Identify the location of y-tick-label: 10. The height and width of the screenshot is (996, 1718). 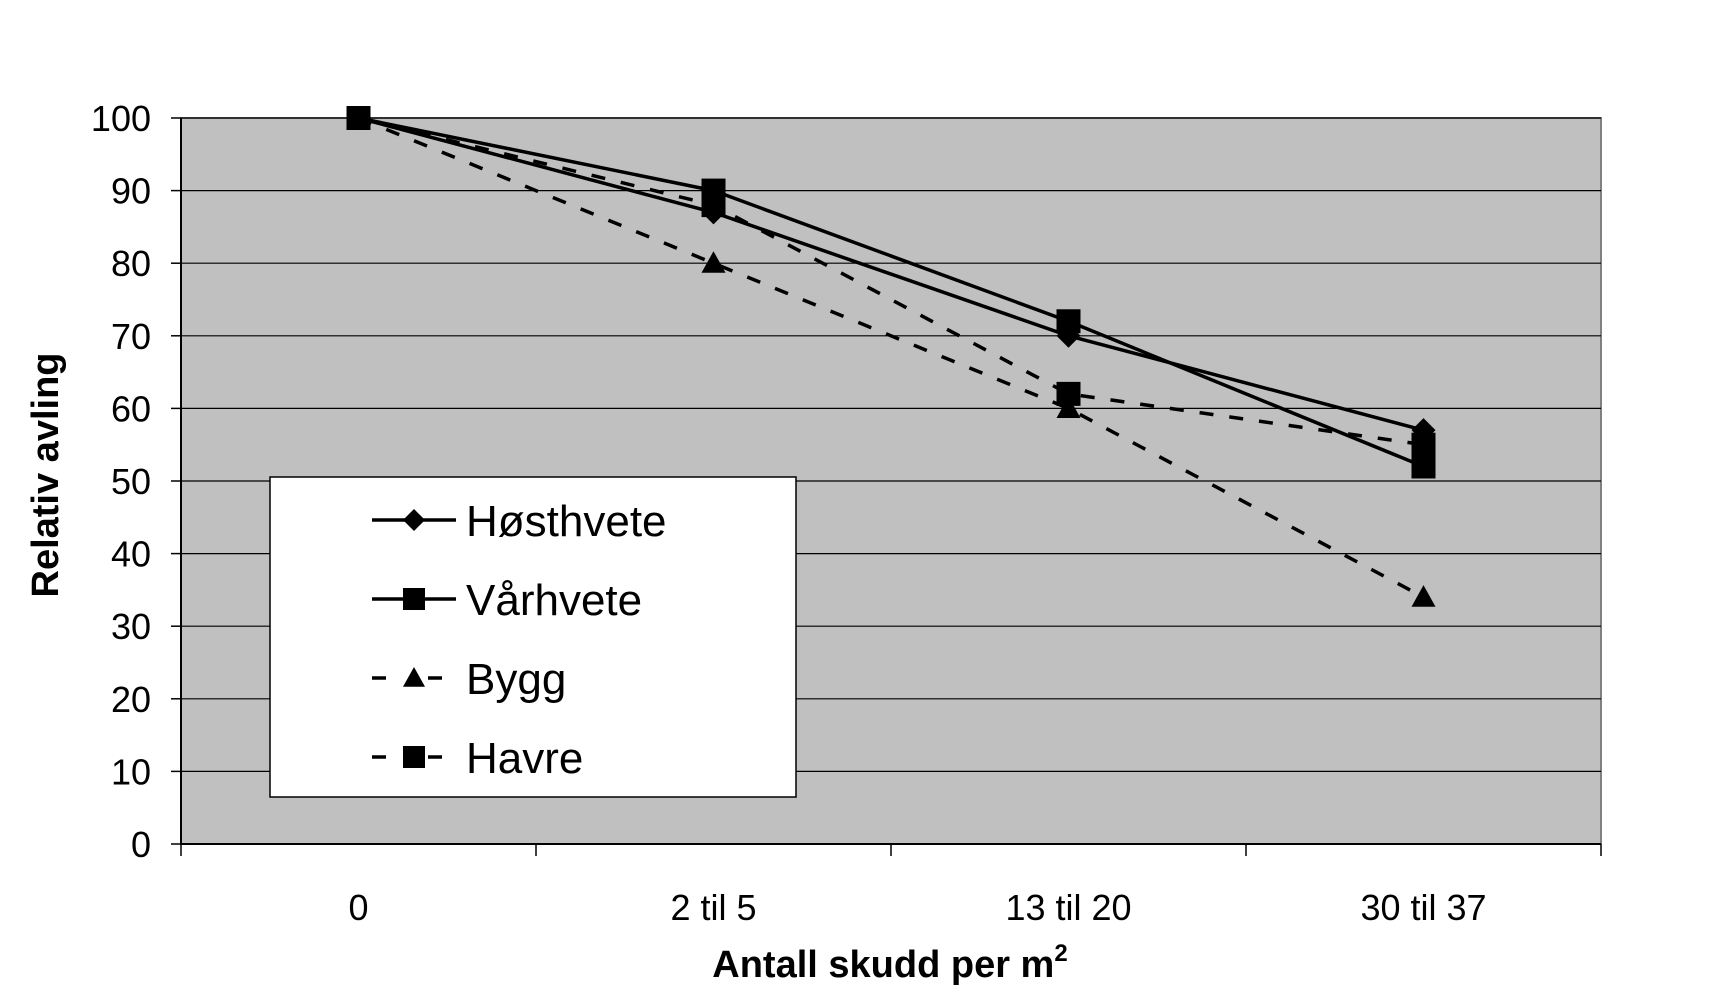
(131, 771).